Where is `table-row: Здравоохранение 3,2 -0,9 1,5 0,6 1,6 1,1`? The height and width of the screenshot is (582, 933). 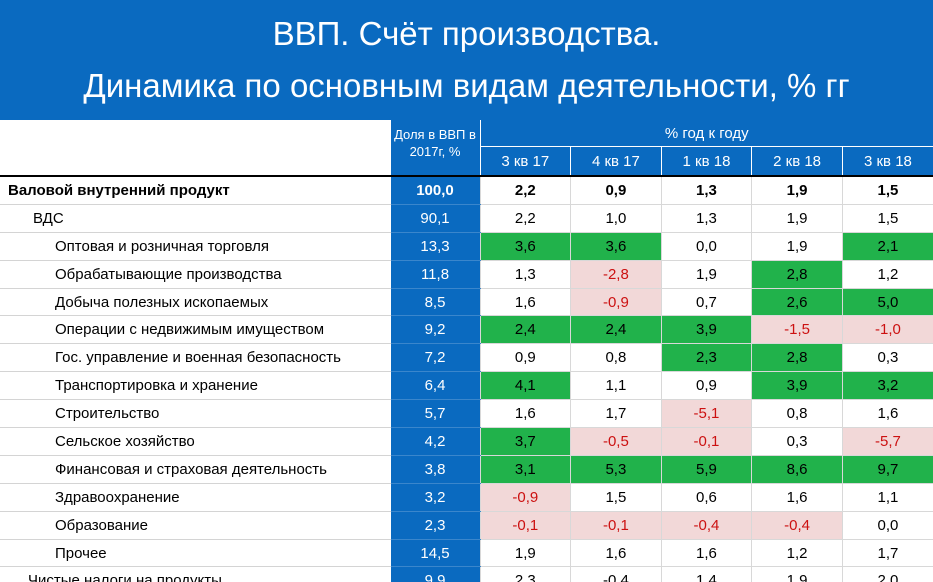 table-row: Здравоохранение 3,2 -0,9 1,5 0,6 1,6 1,1 is located at coordinates (466, 497).